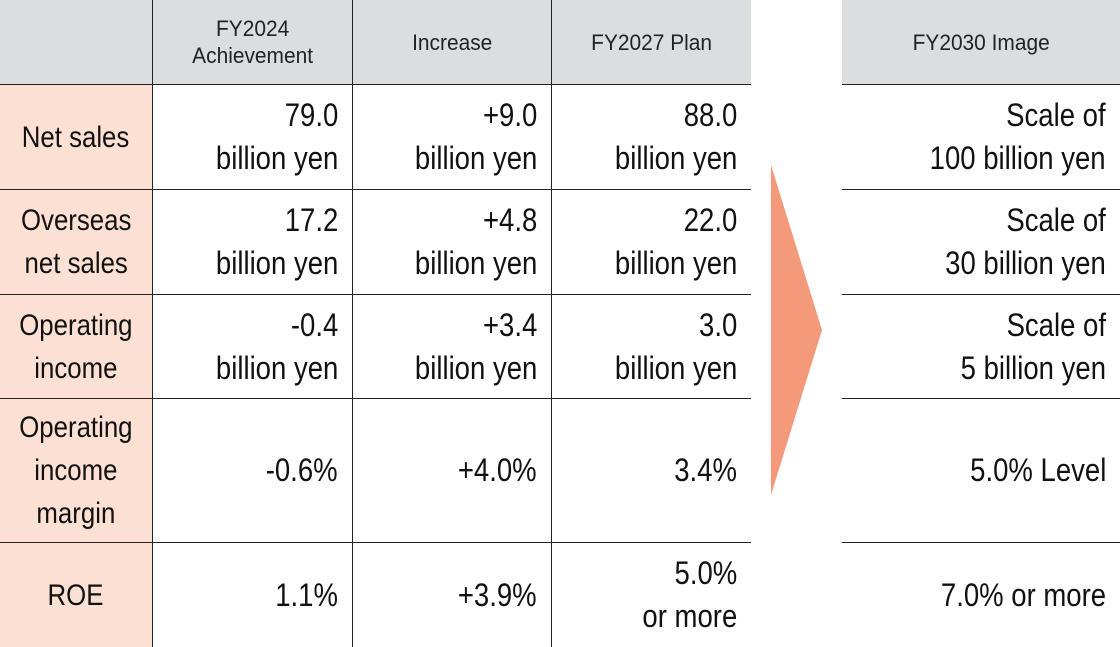 The height and width of the screenshot is (647, 1120). Describe the element at coordinates (497, 594) in the screenshot. I see `cell-increase-text: +3.9%` at that location.